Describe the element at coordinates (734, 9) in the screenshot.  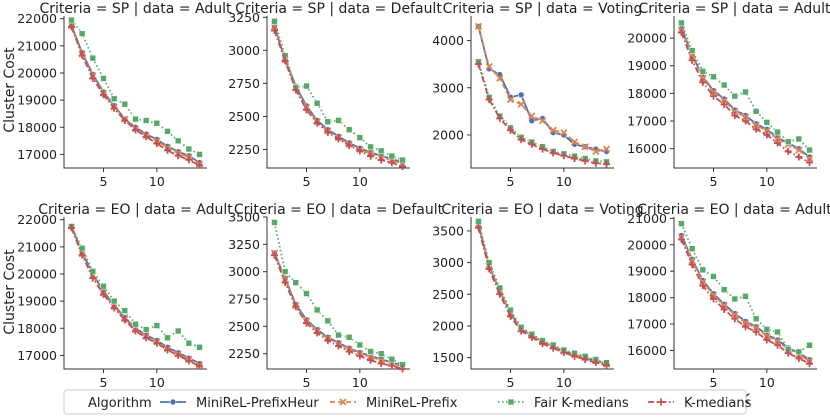
I see `panel-title: Criteria = SP | data = Adult-2F` at that location.